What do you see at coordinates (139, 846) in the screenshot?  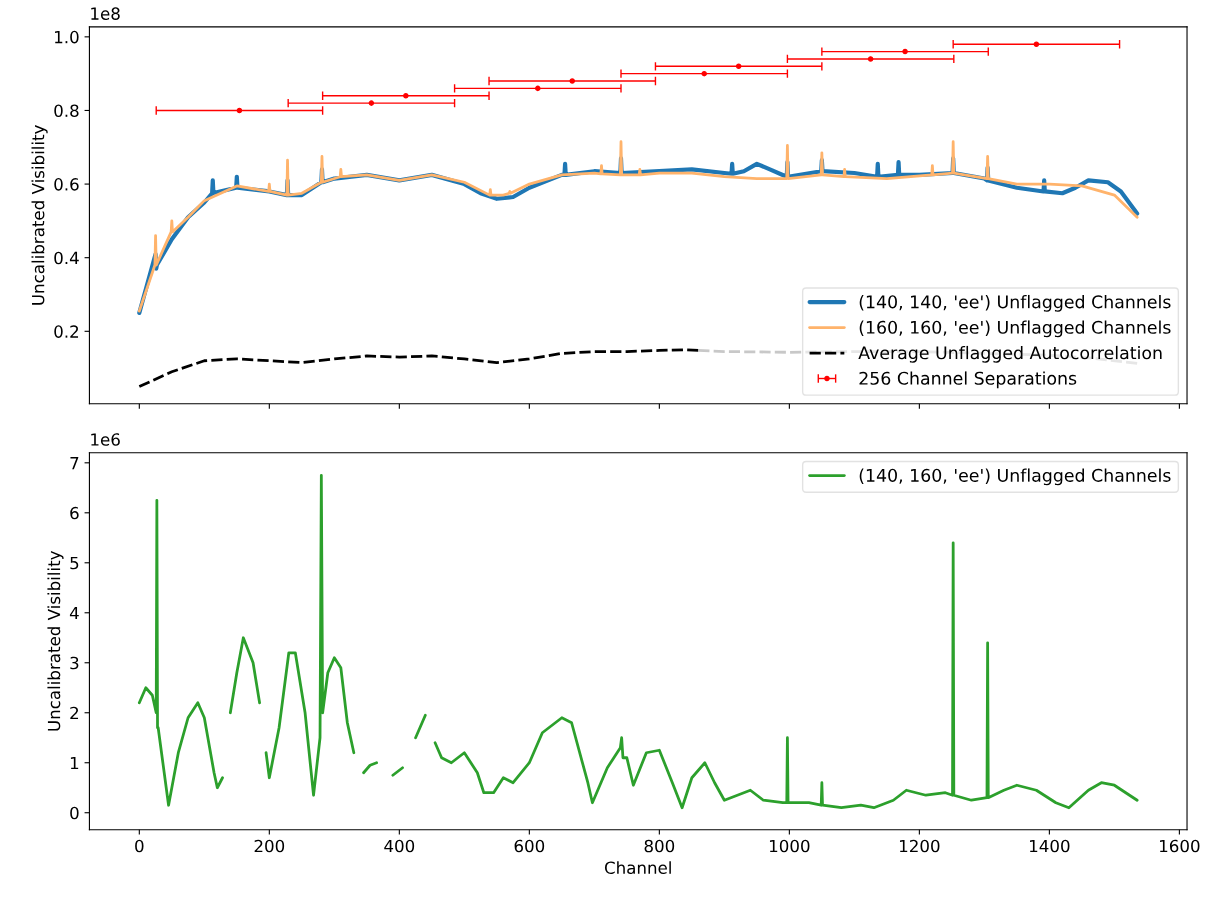 I see `x-tick-label: 0` at bounding box center [139, 846].